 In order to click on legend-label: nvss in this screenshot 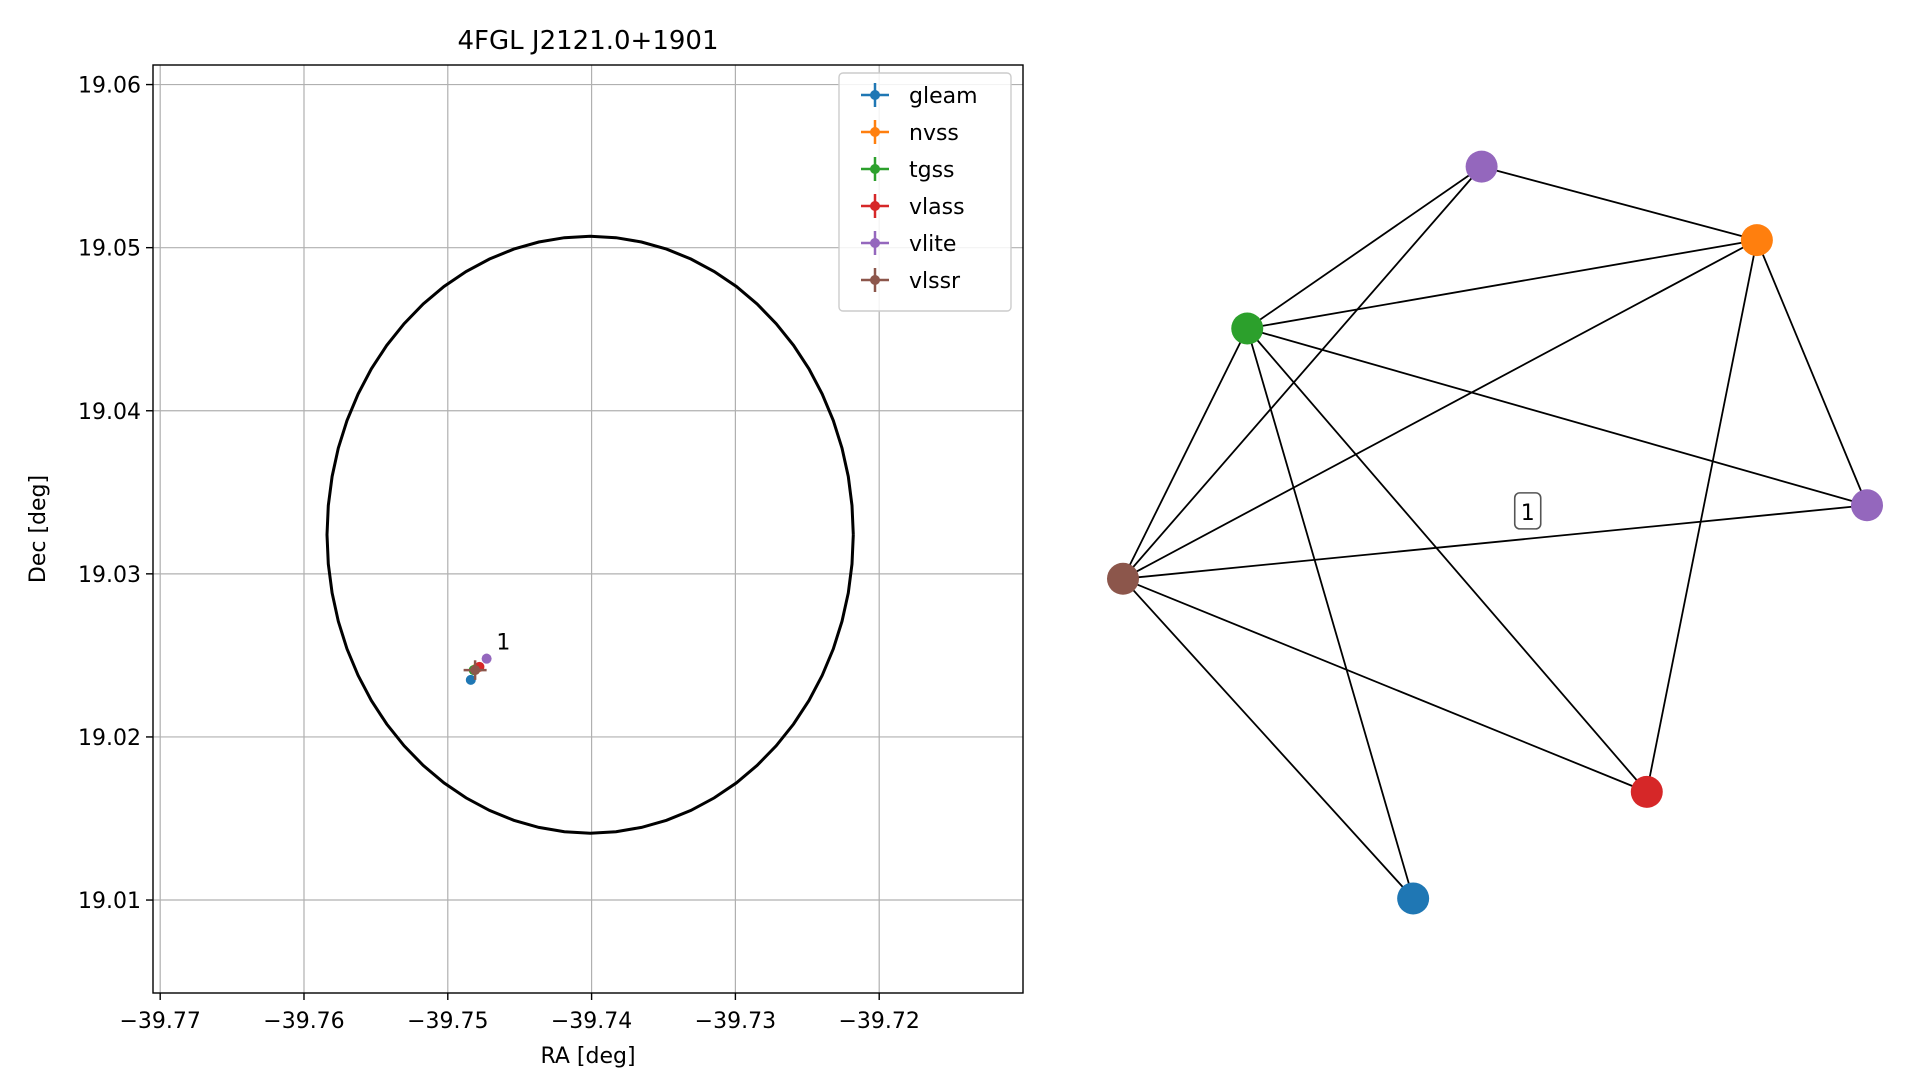, I will do `click(934, 133)`.